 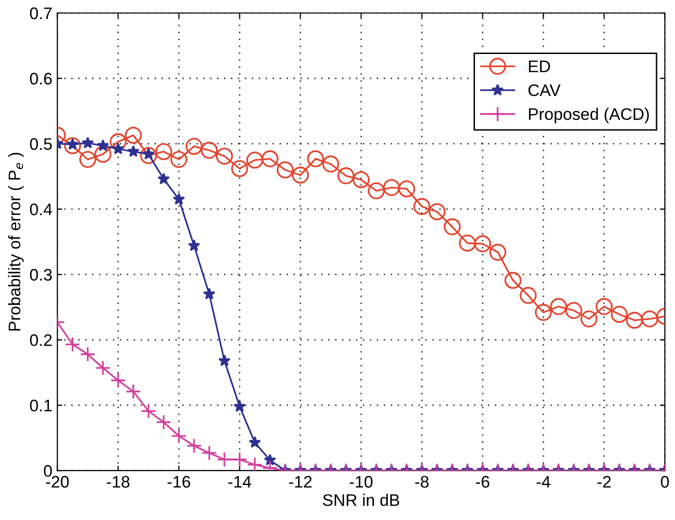 What do you see at coordinates (16, 241) in the screenshot?
I see `y-axis-title: Probability of error ( P$_{e}$ )` at bounding box center [16, 241].